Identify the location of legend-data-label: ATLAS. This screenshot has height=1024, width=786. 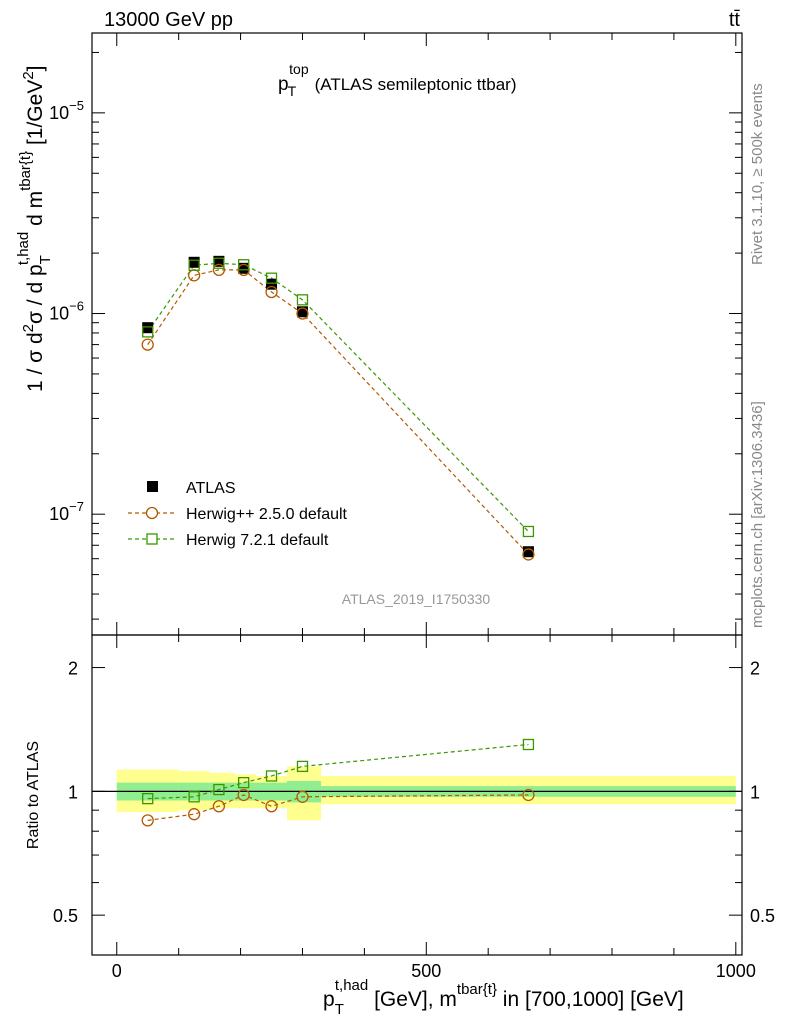
(211, 488).